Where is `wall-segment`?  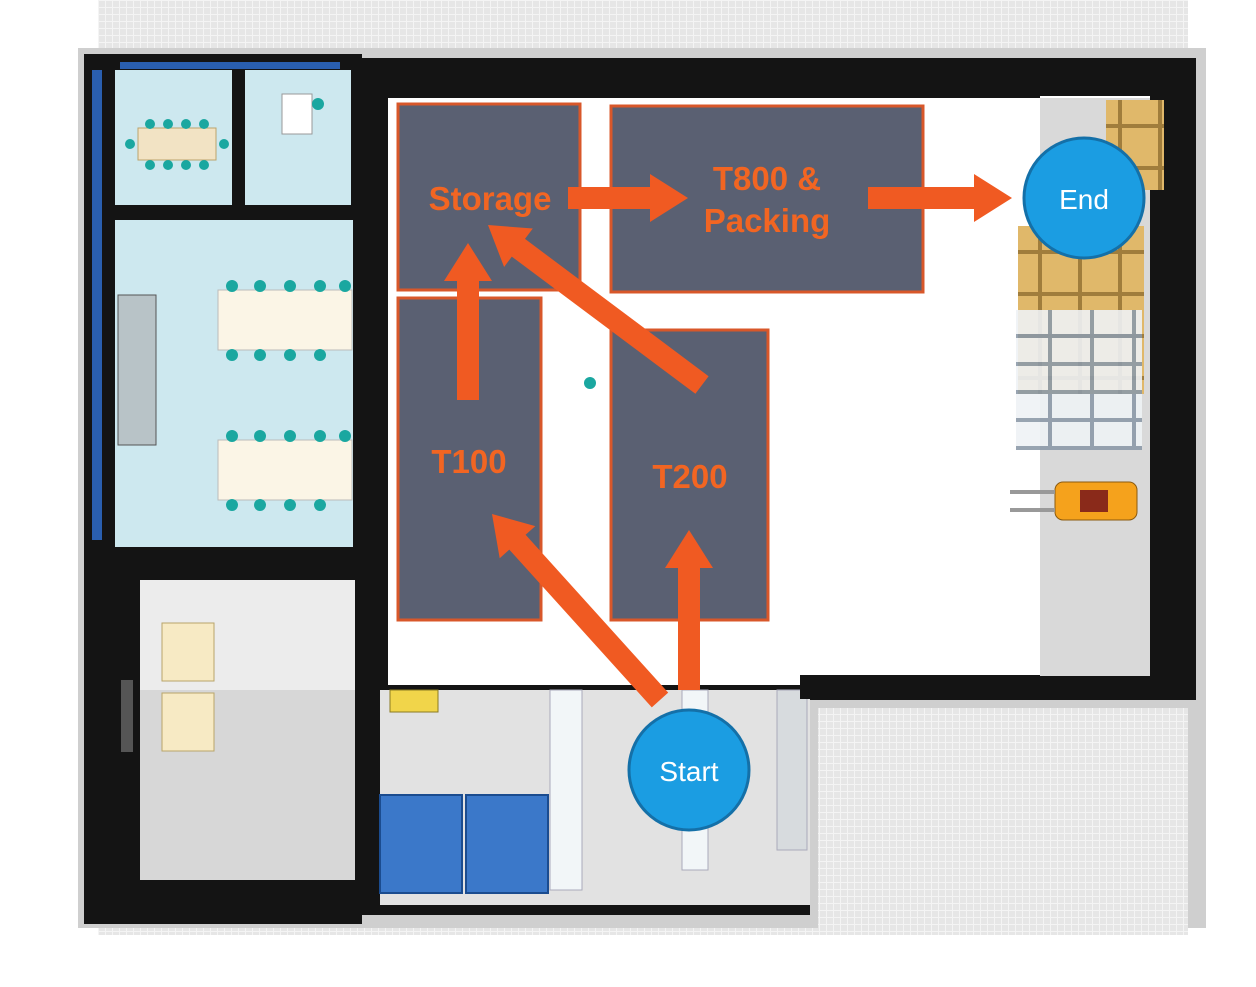 wall-segment is located at coordinates (998, 688).